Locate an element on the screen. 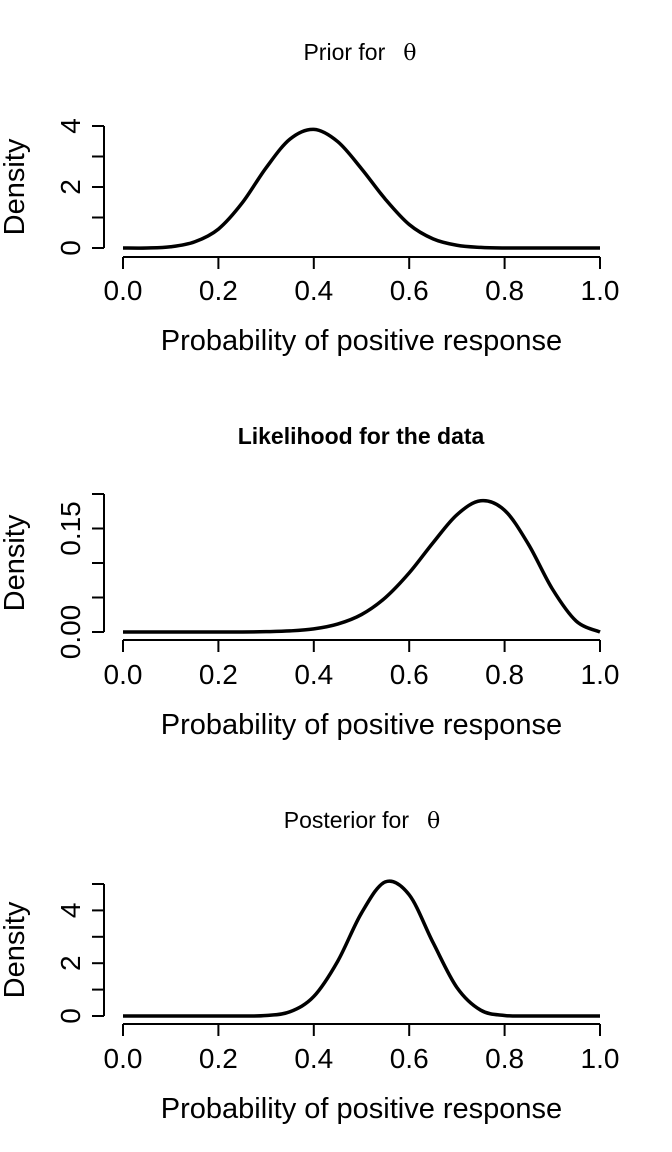  chart-title-text: Prior for is located at coordinates (344, 52).